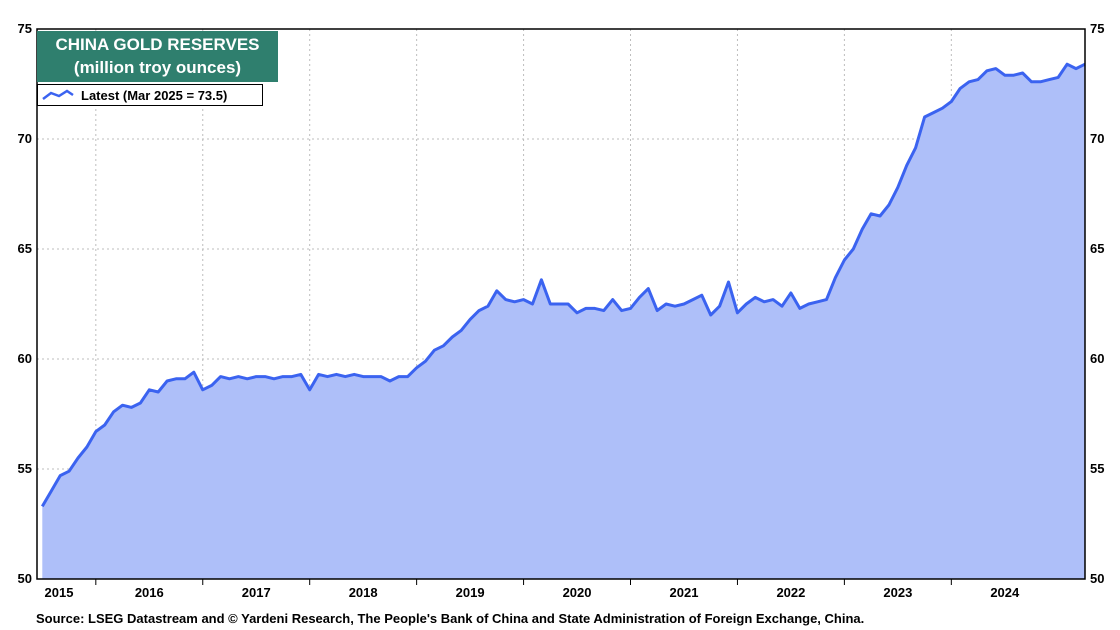  What do you see at coordinates (577, 592) in the screenshot?
I see `x-tick-label: 2020` at bounding box center [577, 592].